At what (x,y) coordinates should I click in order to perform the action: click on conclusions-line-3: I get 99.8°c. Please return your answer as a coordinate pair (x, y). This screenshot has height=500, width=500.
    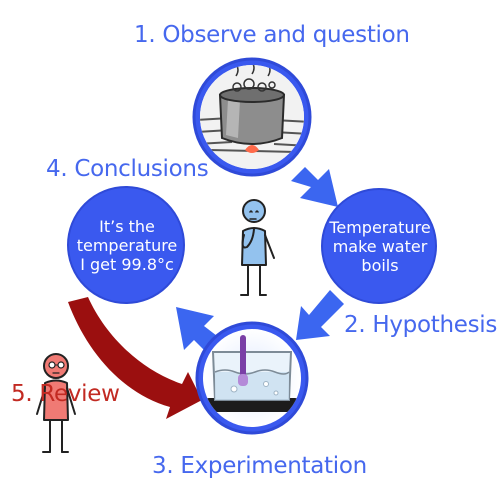
    Looking at the image, I should click on (127, 264).